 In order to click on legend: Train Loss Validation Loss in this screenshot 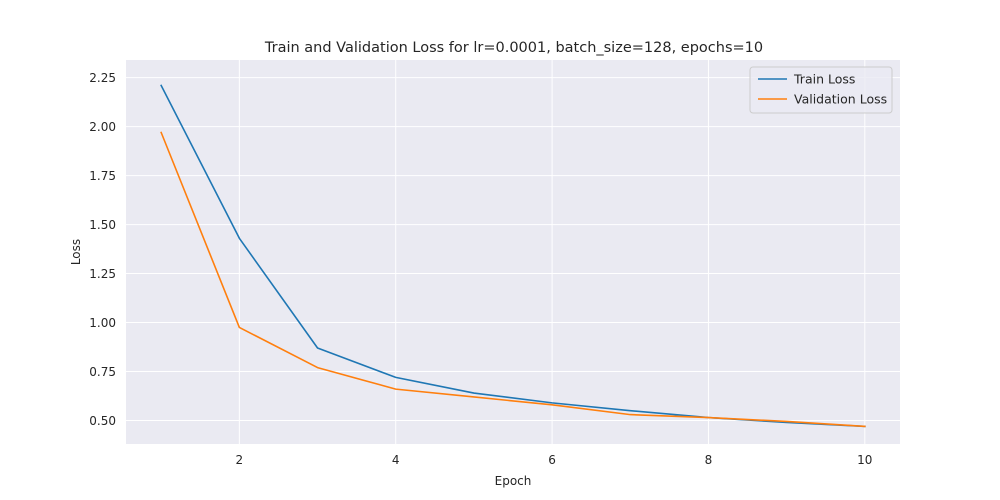, I will do `click(821, 90)`.